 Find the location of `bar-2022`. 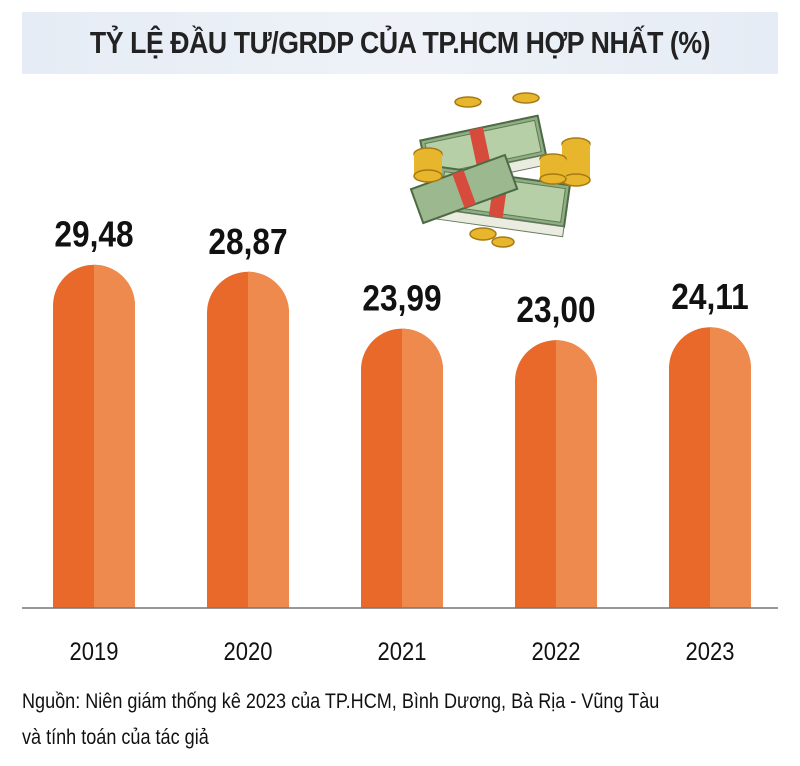

bar-2022 is located at coordinates (556, 474).